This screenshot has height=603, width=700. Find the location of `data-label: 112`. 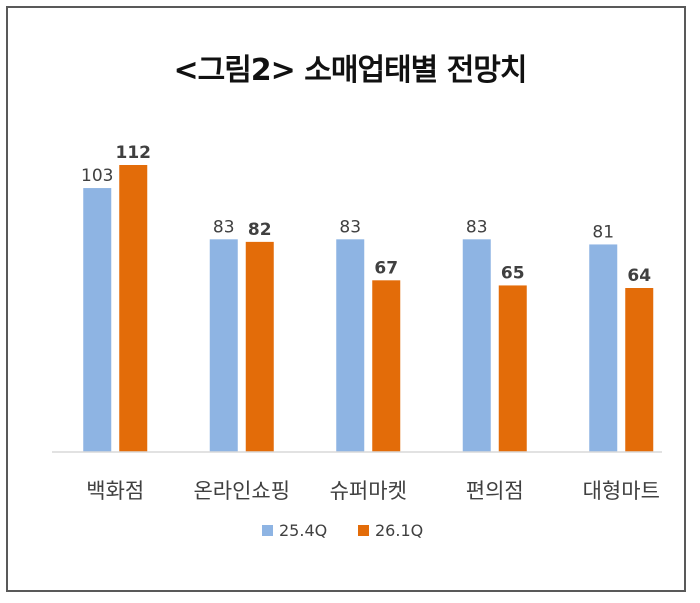

data-label: 112 is located at coordinates (134, 153).